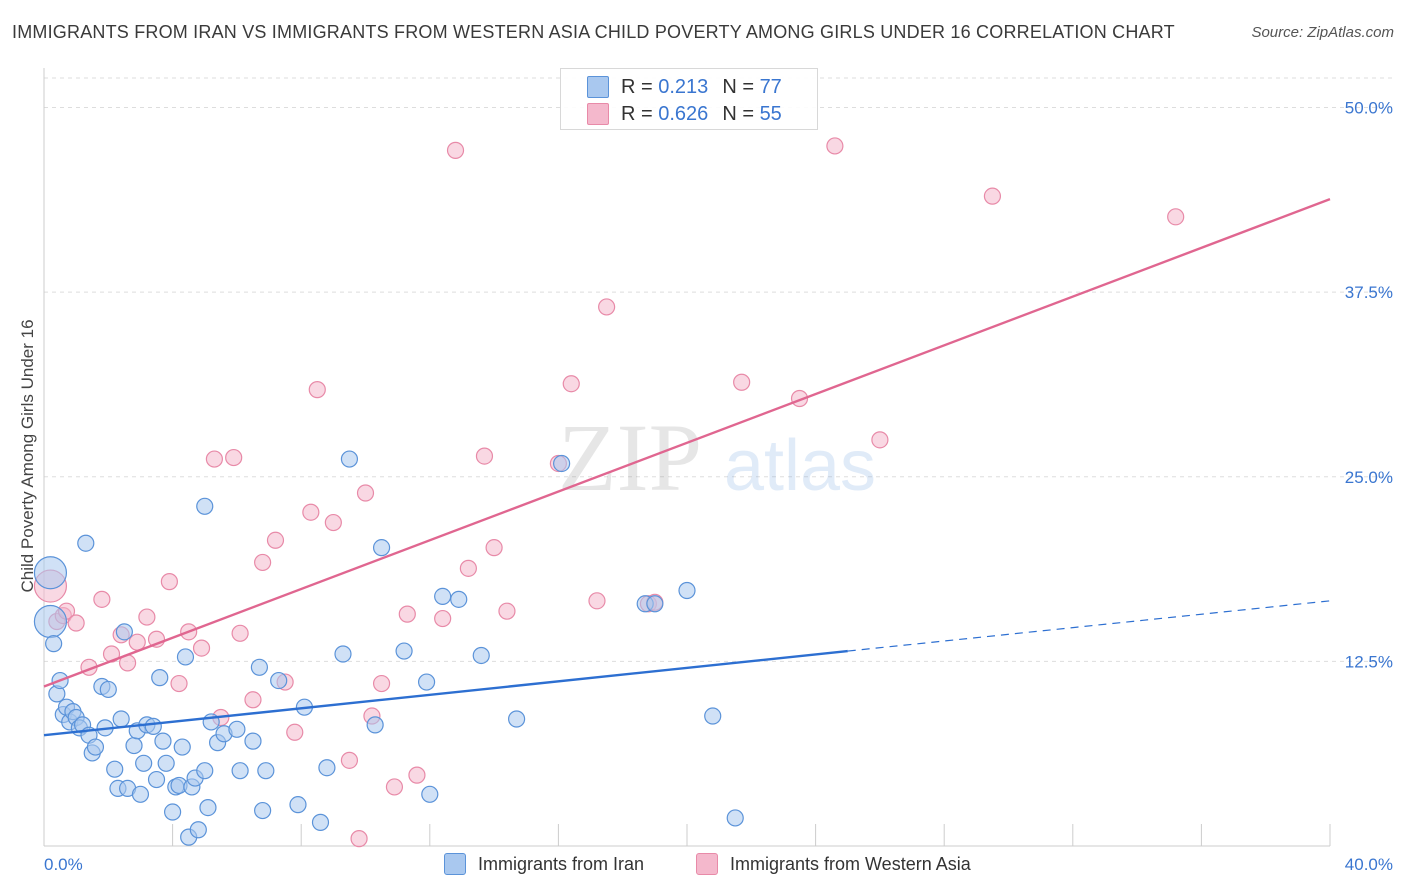  What do you see at coordinates (1322, 32) in the screenshot?
I see `source-label: Source: ZipAtlas.com` at bounding box center [1322, 32].